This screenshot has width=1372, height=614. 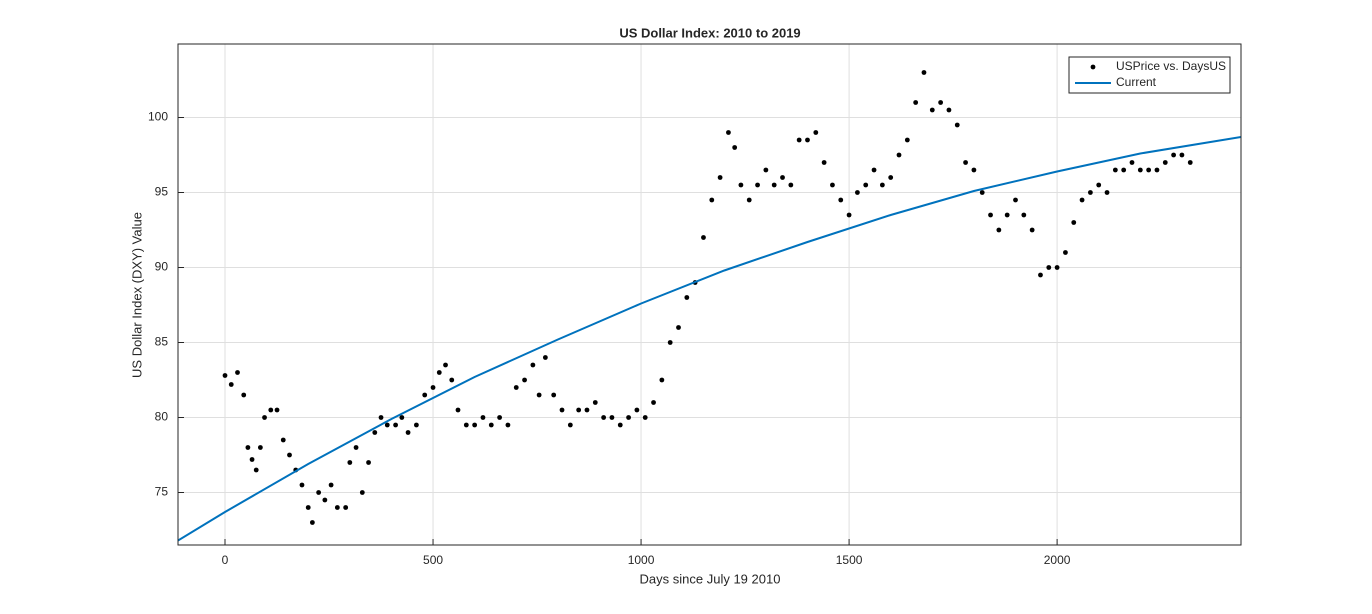 What do you see at coordinates (162, 267) in the screenshot?
I see `y-tick-label: 90` at bounding box center [162, 267].